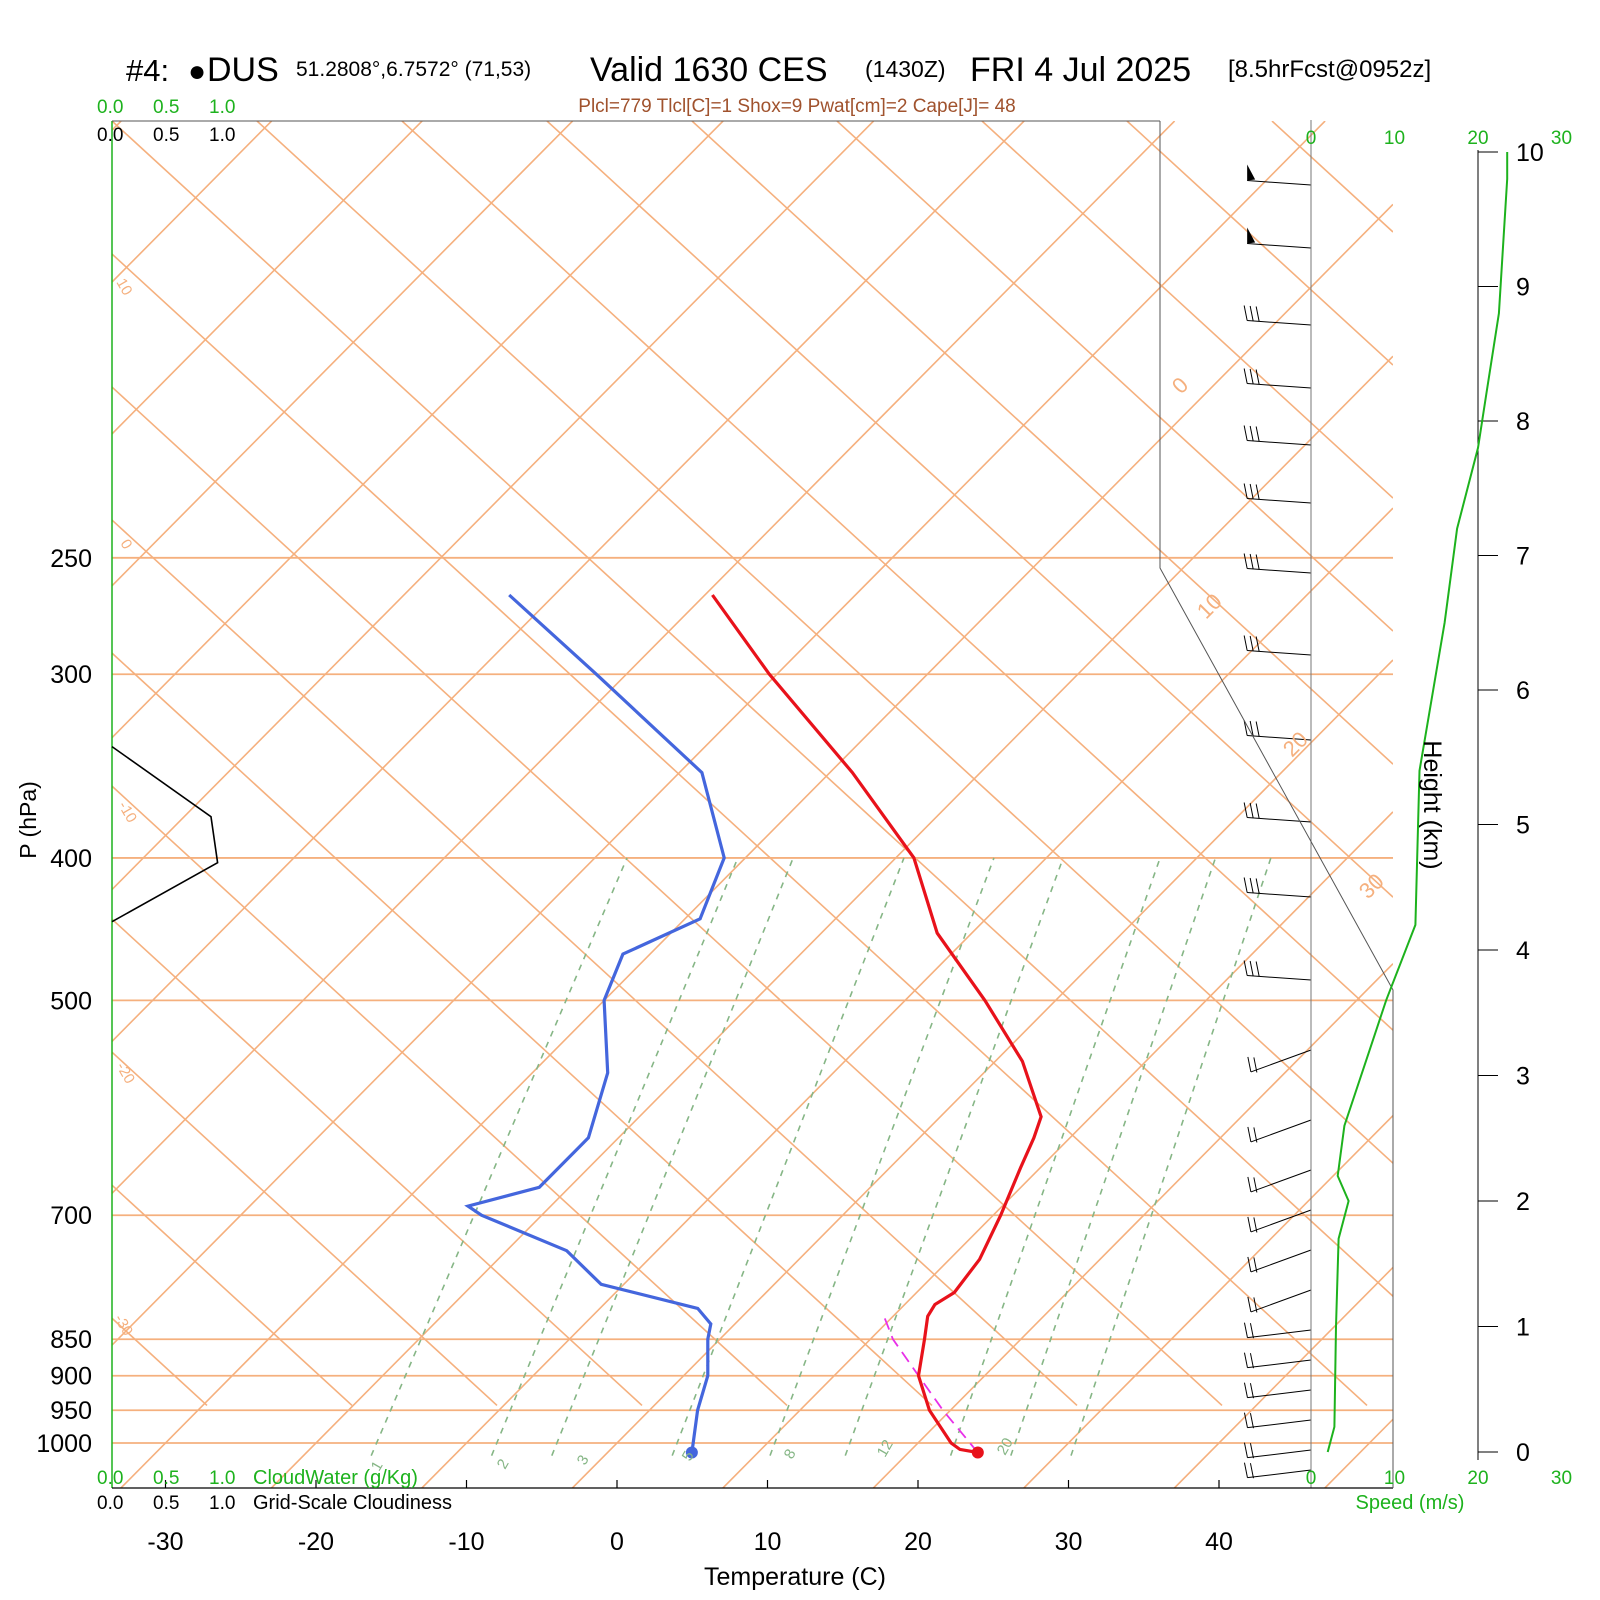 The width and height of the screenshot is (1600, 1600). I want to click on station-coords: 51.2808°,6.7572° (71,53), so click(413, 69).